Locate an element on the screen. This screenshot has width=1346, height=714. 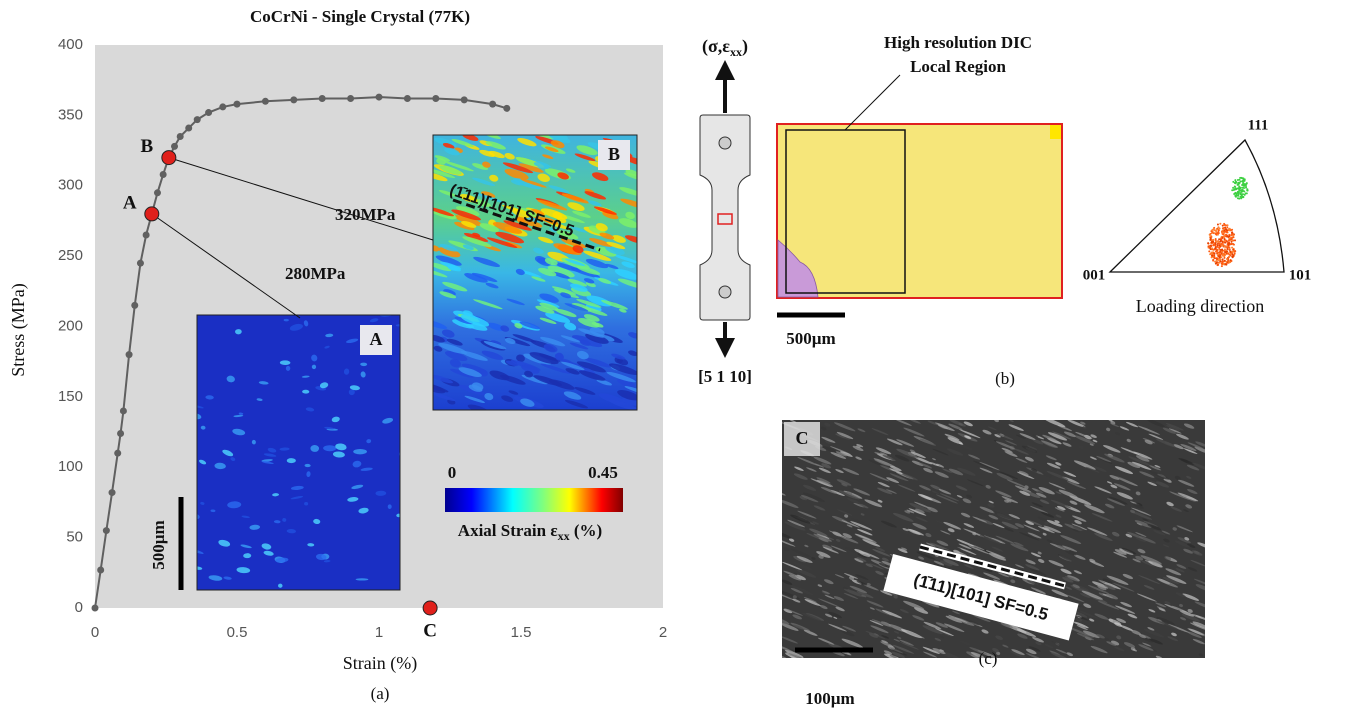
y-tick-label: 150 is located at coordinates (70, 396).